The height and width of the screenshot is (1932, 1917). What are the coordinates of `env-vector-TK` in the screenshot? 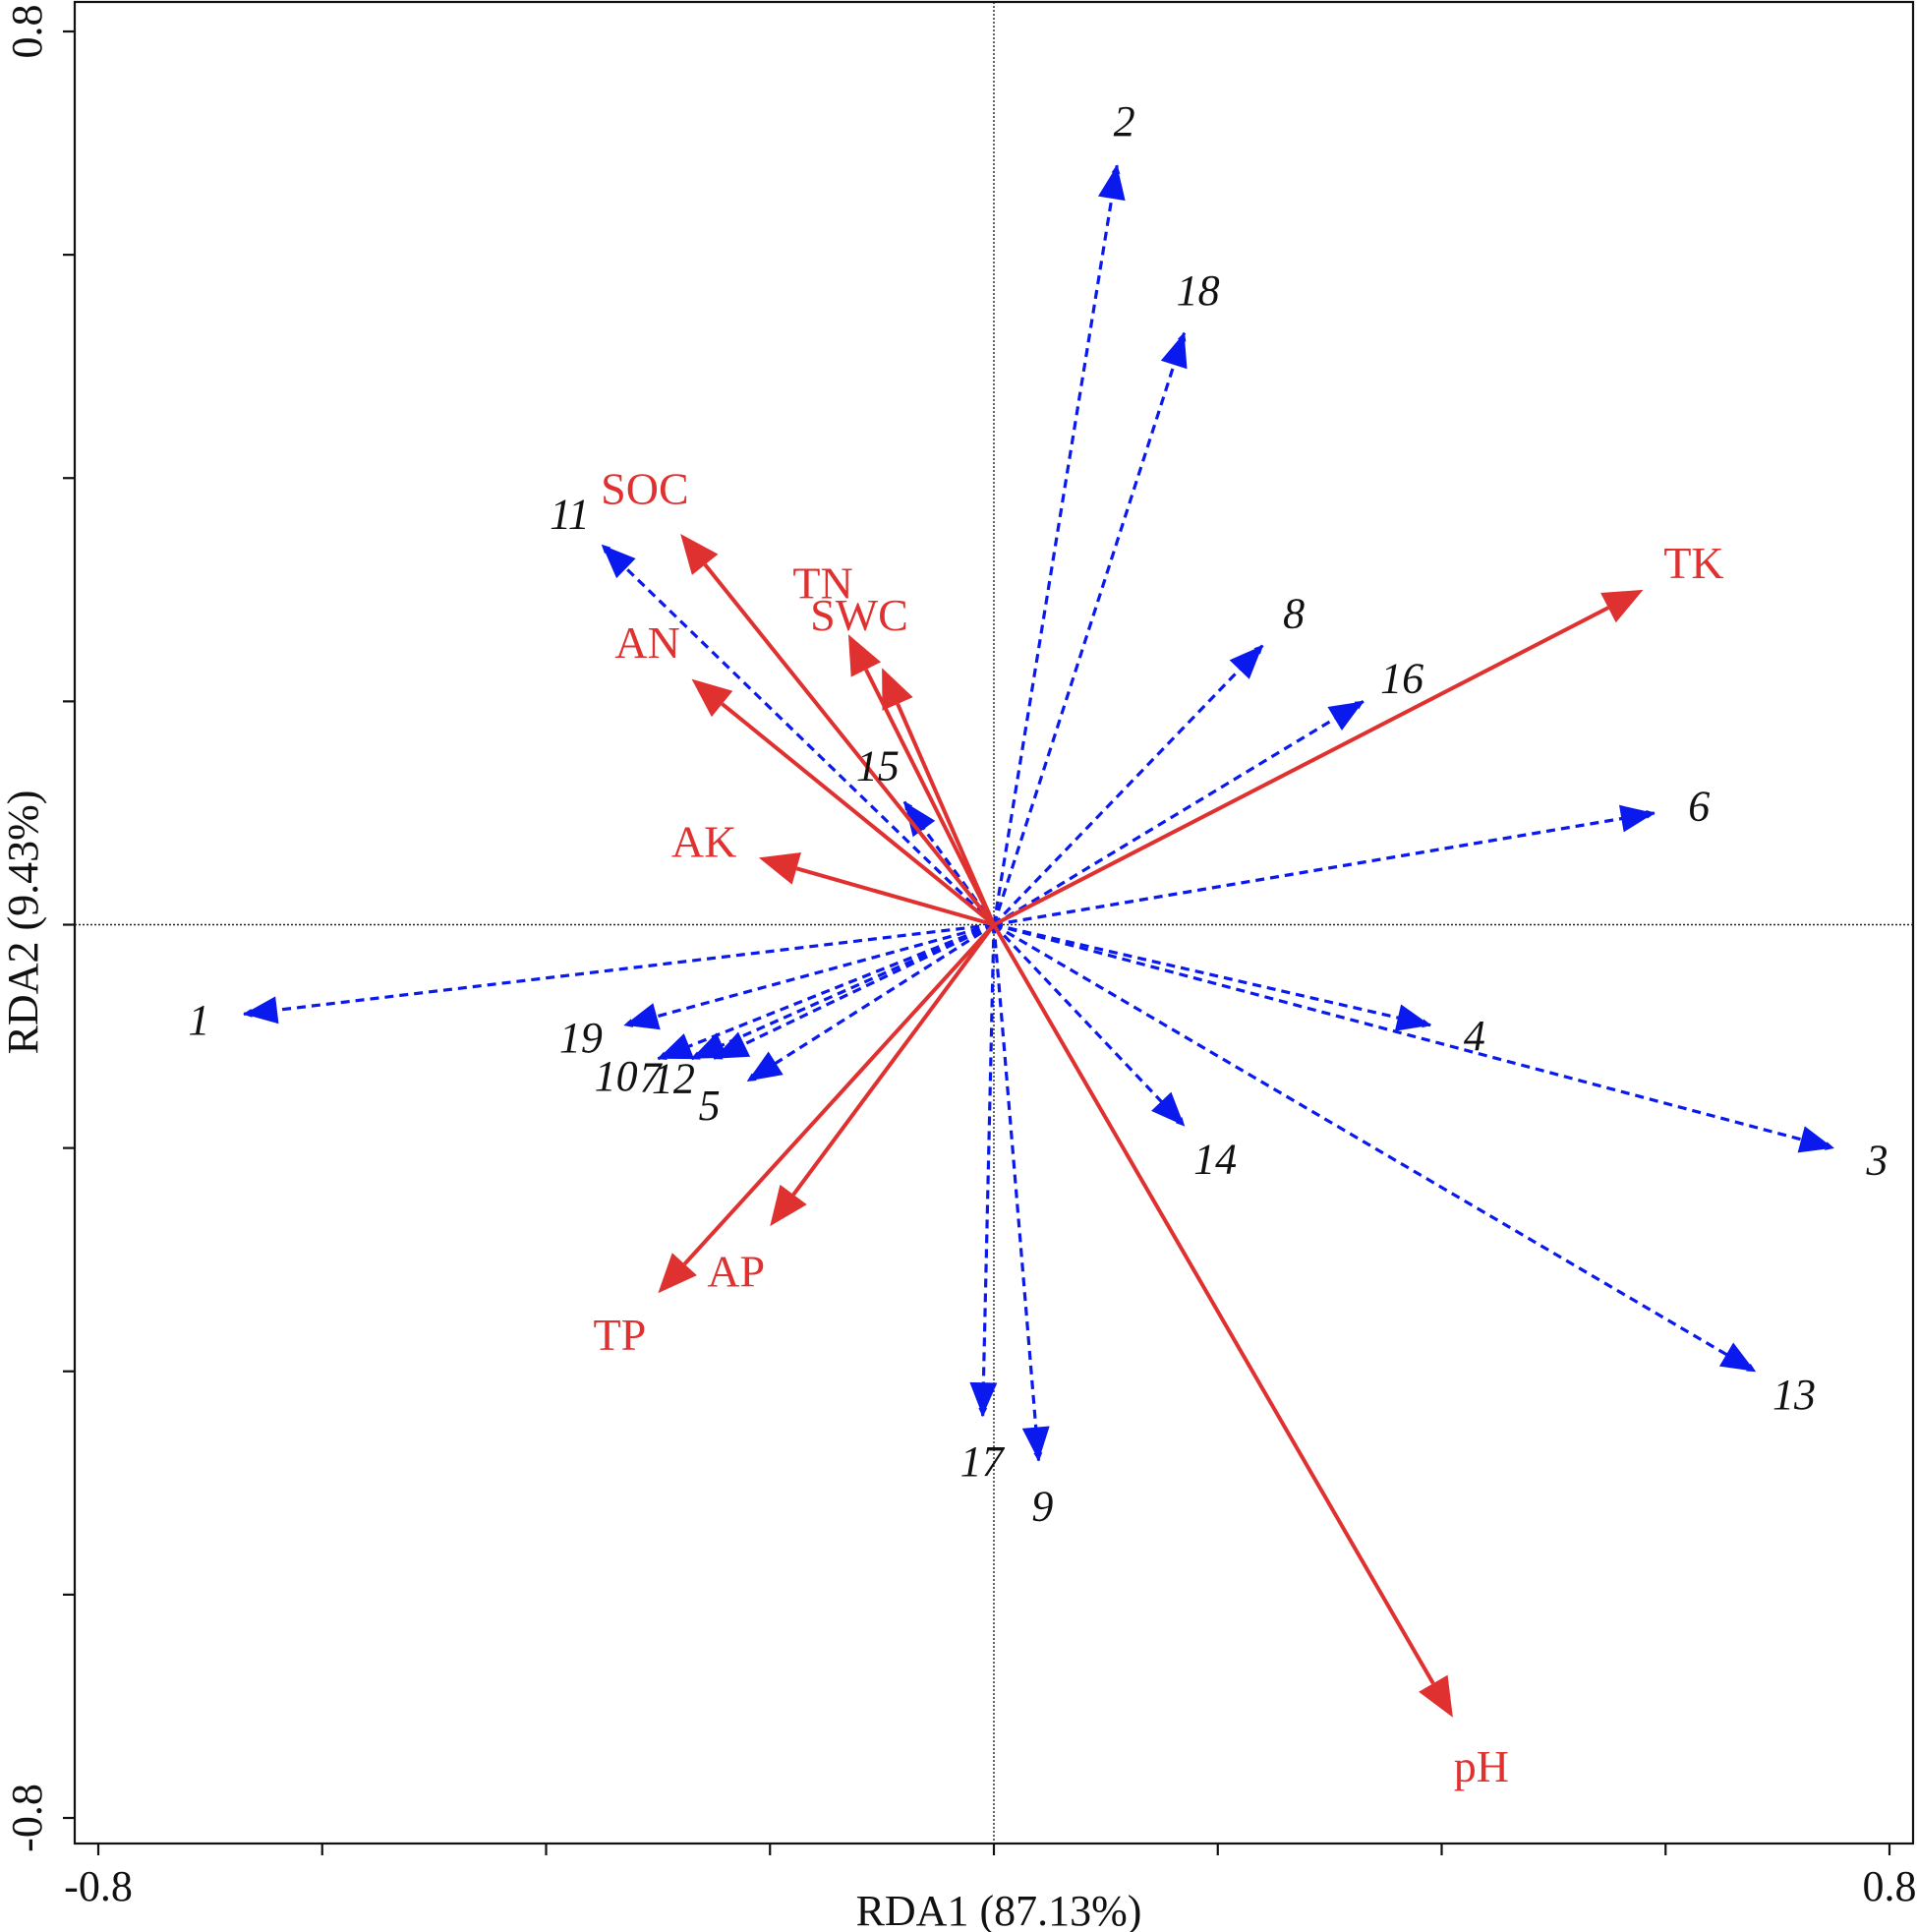 It's located at (1301, 766).